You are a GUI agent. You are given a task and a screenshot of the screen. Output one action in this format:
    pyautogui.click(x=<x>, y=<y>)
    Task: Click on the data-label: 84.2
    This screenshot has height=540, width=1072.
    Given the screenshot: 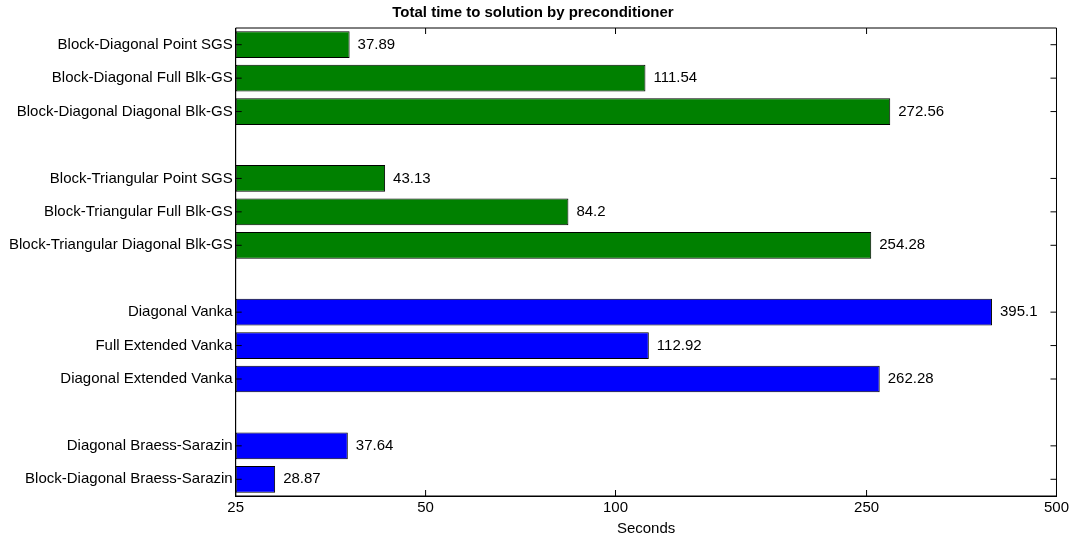 What is the action you would take?
    pyautogui.click(x=591, y=210)
    